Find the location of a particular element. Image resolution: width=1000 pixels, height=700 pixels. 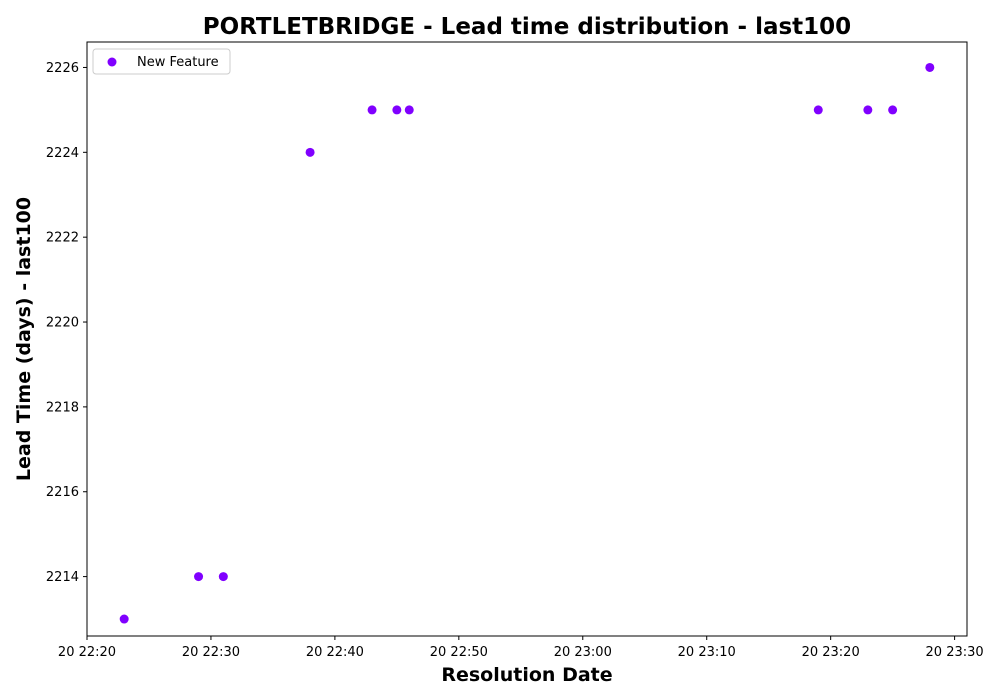

y-axis: 2214 2216 2218 2220 2222 2224 2226 is located at coordinates (66, 323).